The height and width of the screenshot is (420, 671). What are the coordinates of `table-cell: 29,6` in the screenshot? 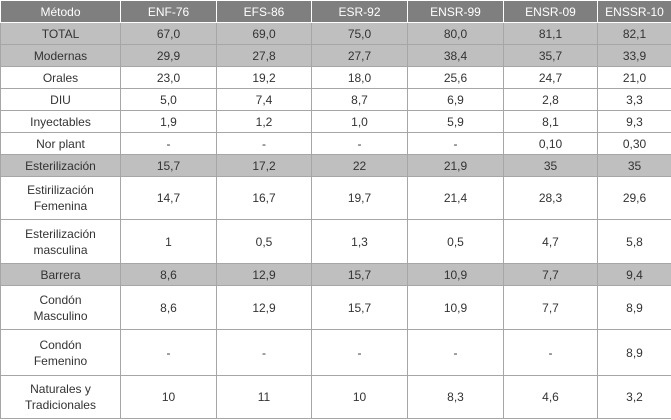 It's located at (634, 198).